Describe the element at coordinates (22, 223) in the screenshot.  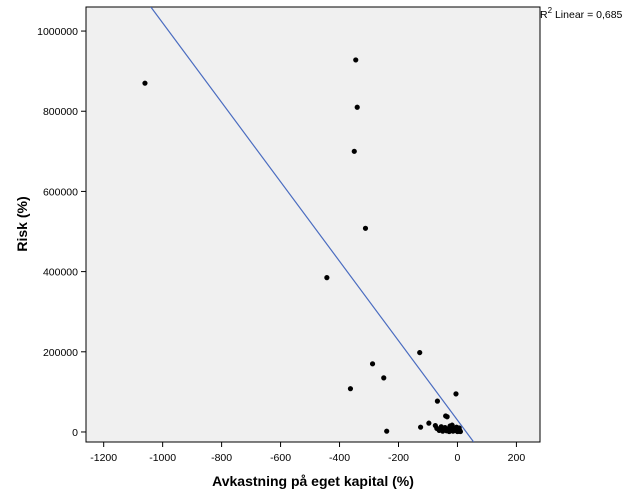
I see `y-axis-title: Risk (%)` at that location.